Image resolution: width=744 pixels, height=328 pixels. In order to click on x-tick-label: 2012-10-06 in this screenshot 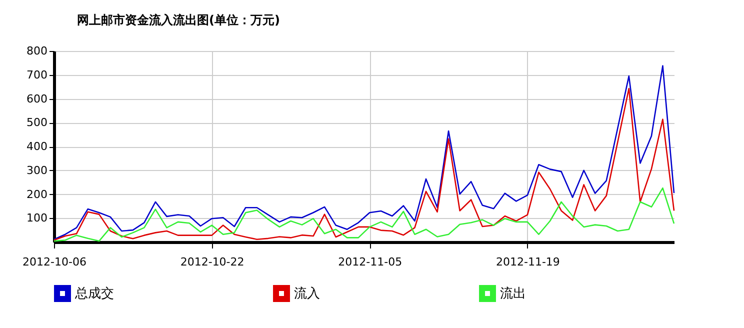, I will do `click(54, 262)`.